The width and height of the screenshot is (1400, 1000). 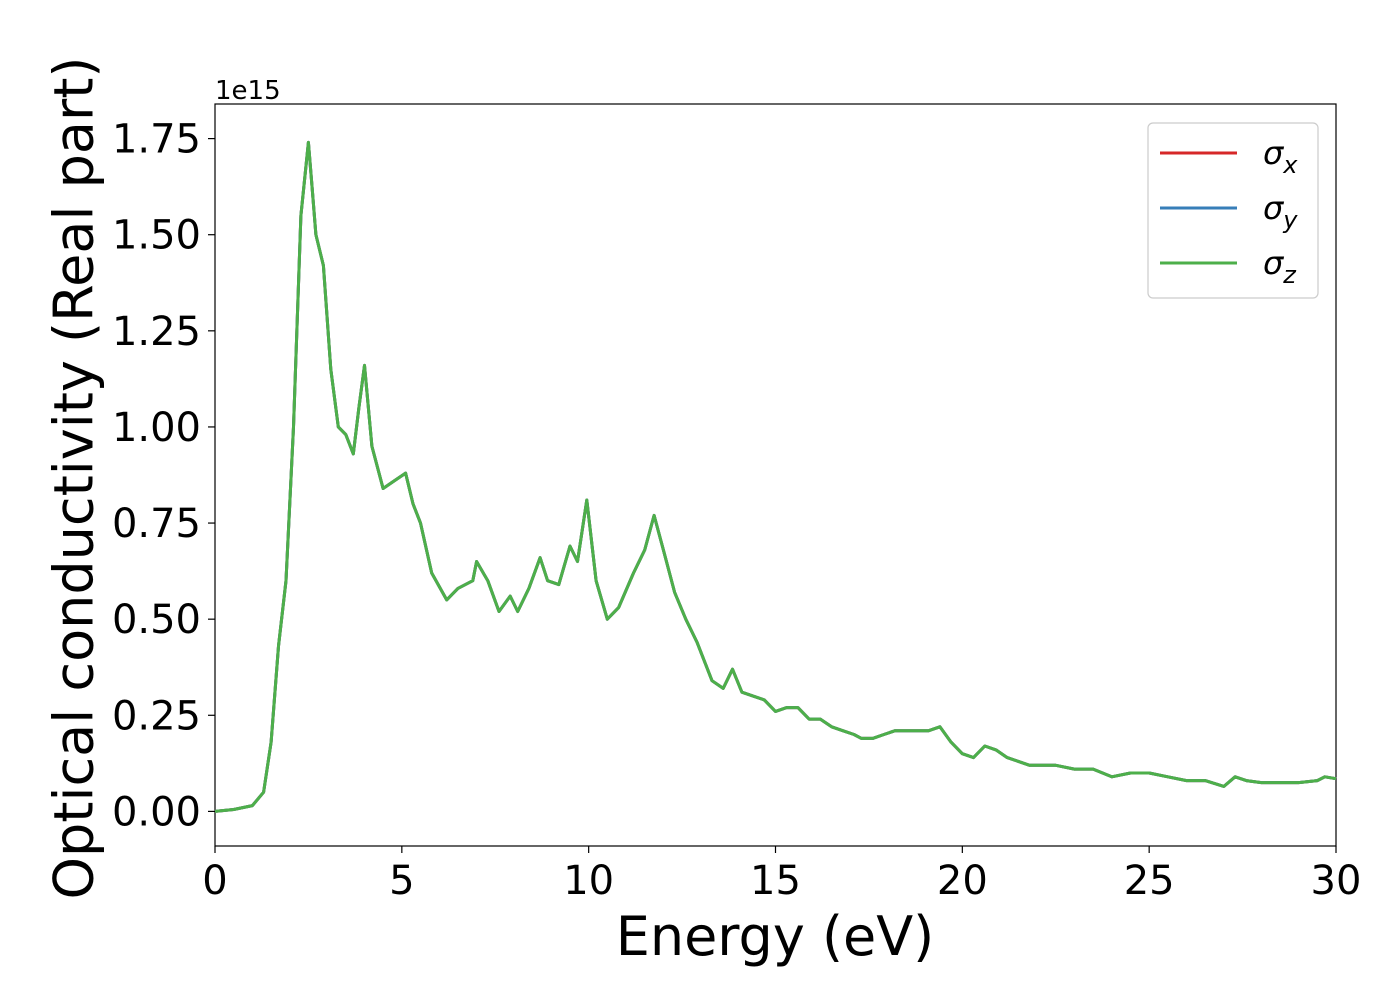 I want to click on y-tick-label: 1.00, so click(x=156, y=428).